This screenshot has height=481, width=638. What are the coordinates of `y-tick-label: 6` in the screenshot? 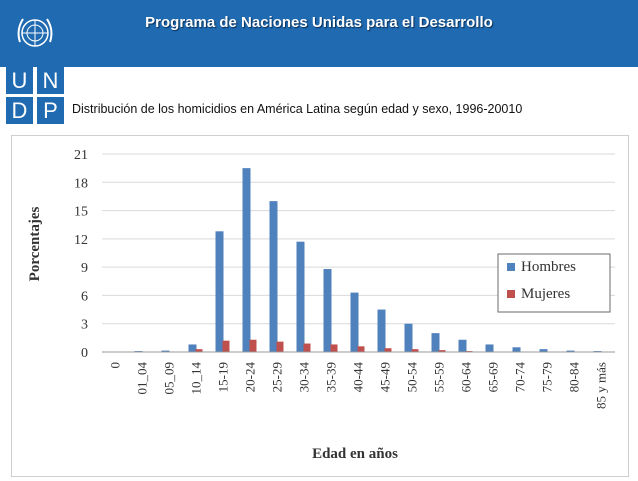 It's located at (84, 296).